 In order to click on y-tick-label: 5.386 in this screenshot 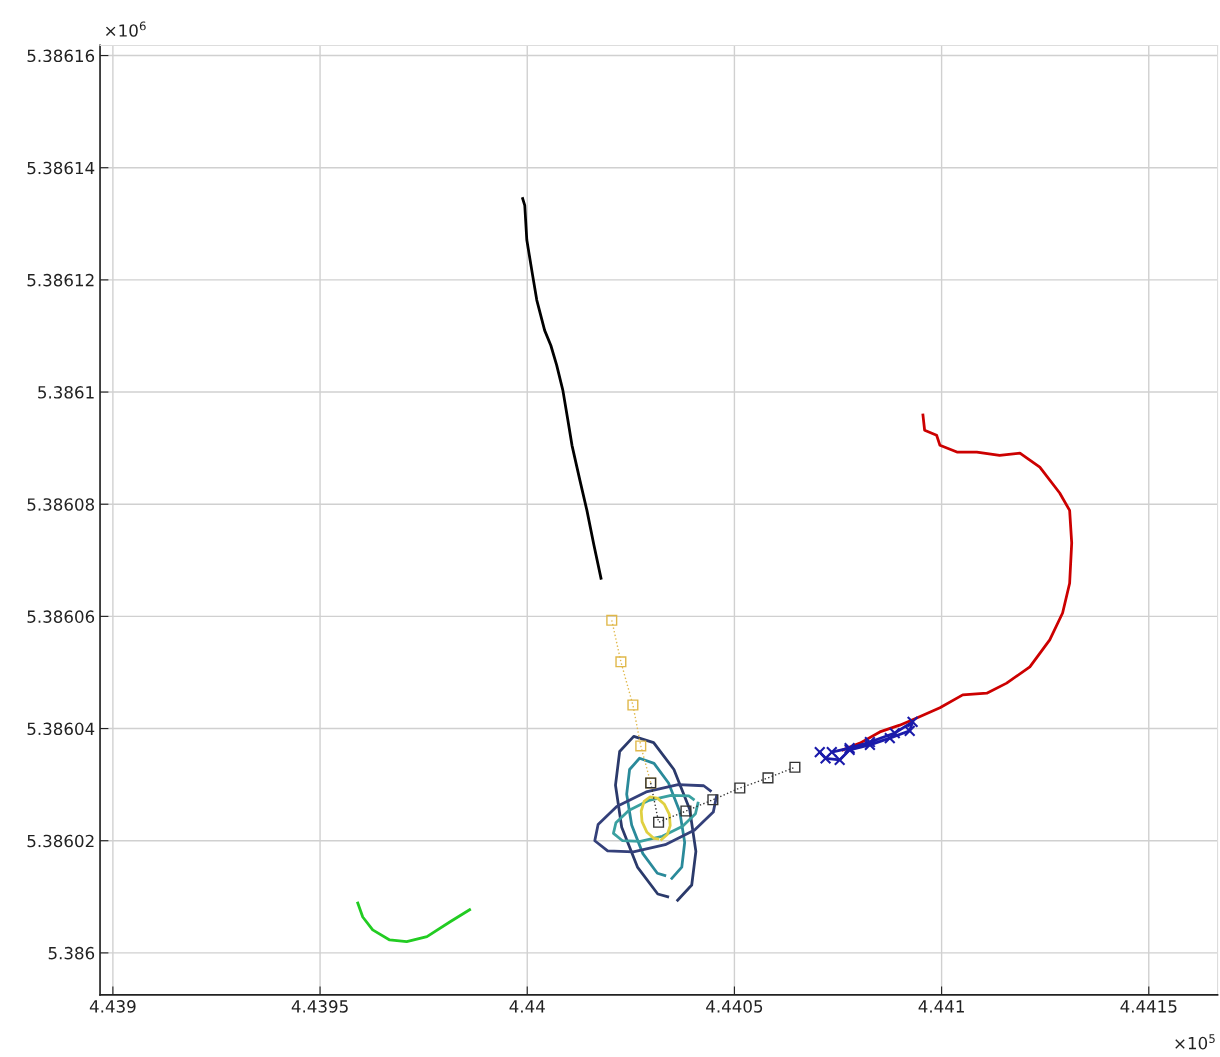, I will do `click(71, 953)`.